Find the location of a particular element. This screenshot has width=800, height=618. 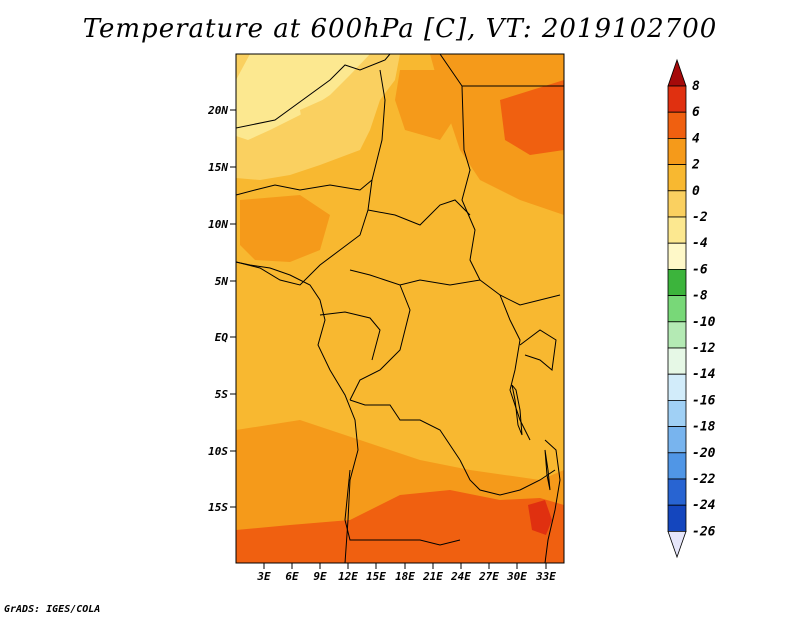

colorbar-bottom-arrow is located at coordinates (677, 545).